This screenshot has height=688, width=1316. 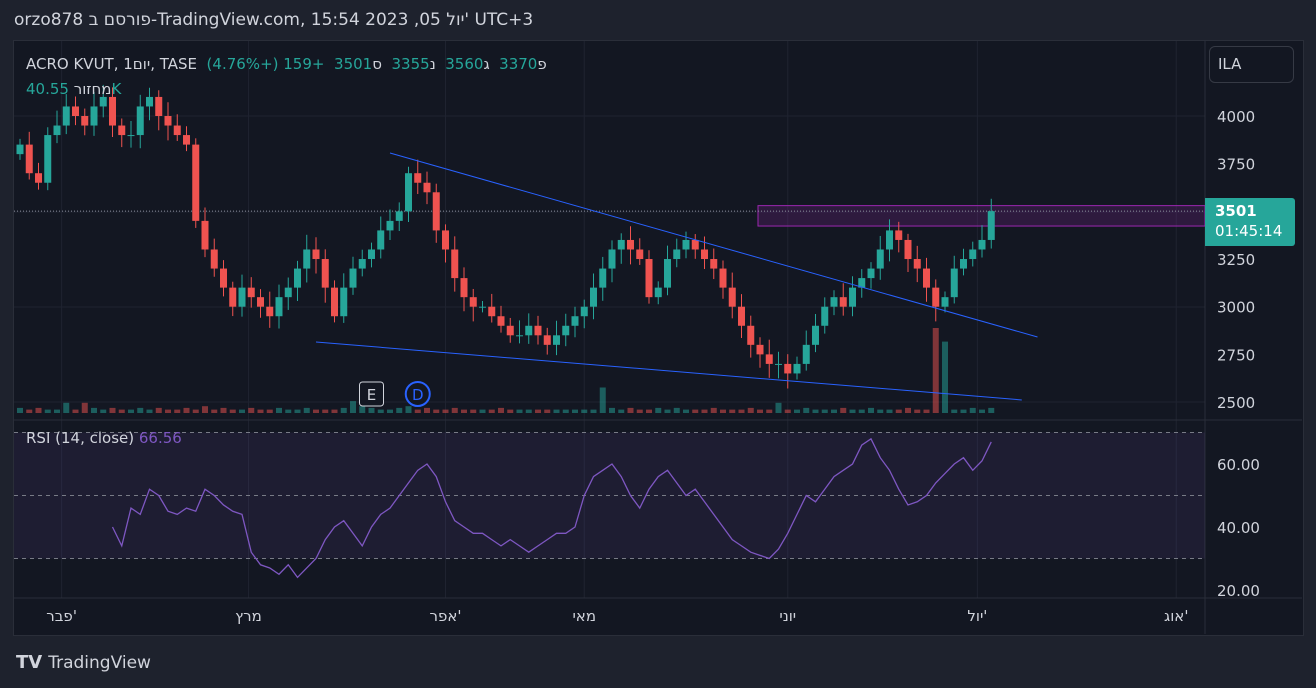 What do you see at coordinates (99, 662) in the screenshot?
I see `brand-name: TradingView` at bounding box center [99, 662].